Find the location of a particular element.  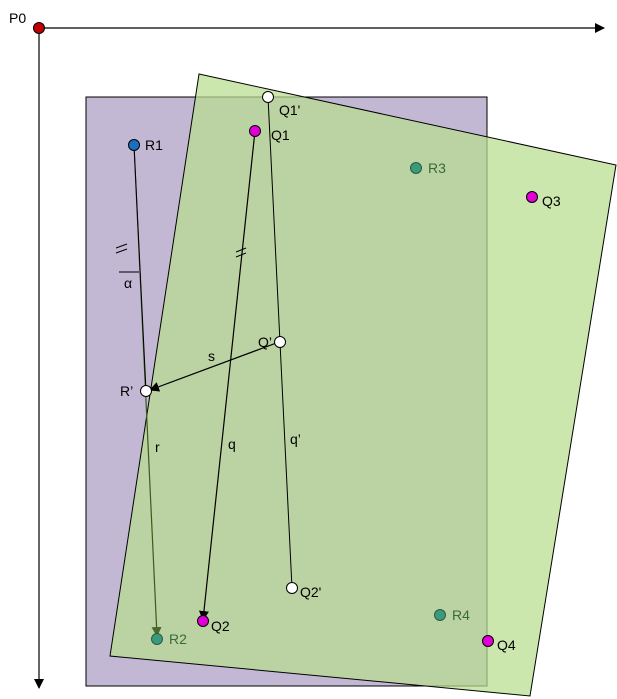

point-Q4 is located at coordinates (488, 641).